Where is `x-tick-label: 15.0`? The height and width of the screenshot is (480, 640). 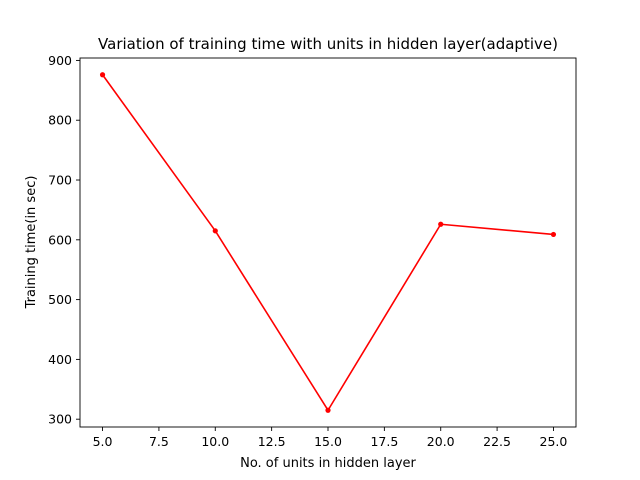
x-tick-label: 15.0 is located at coordinates (328, 441).